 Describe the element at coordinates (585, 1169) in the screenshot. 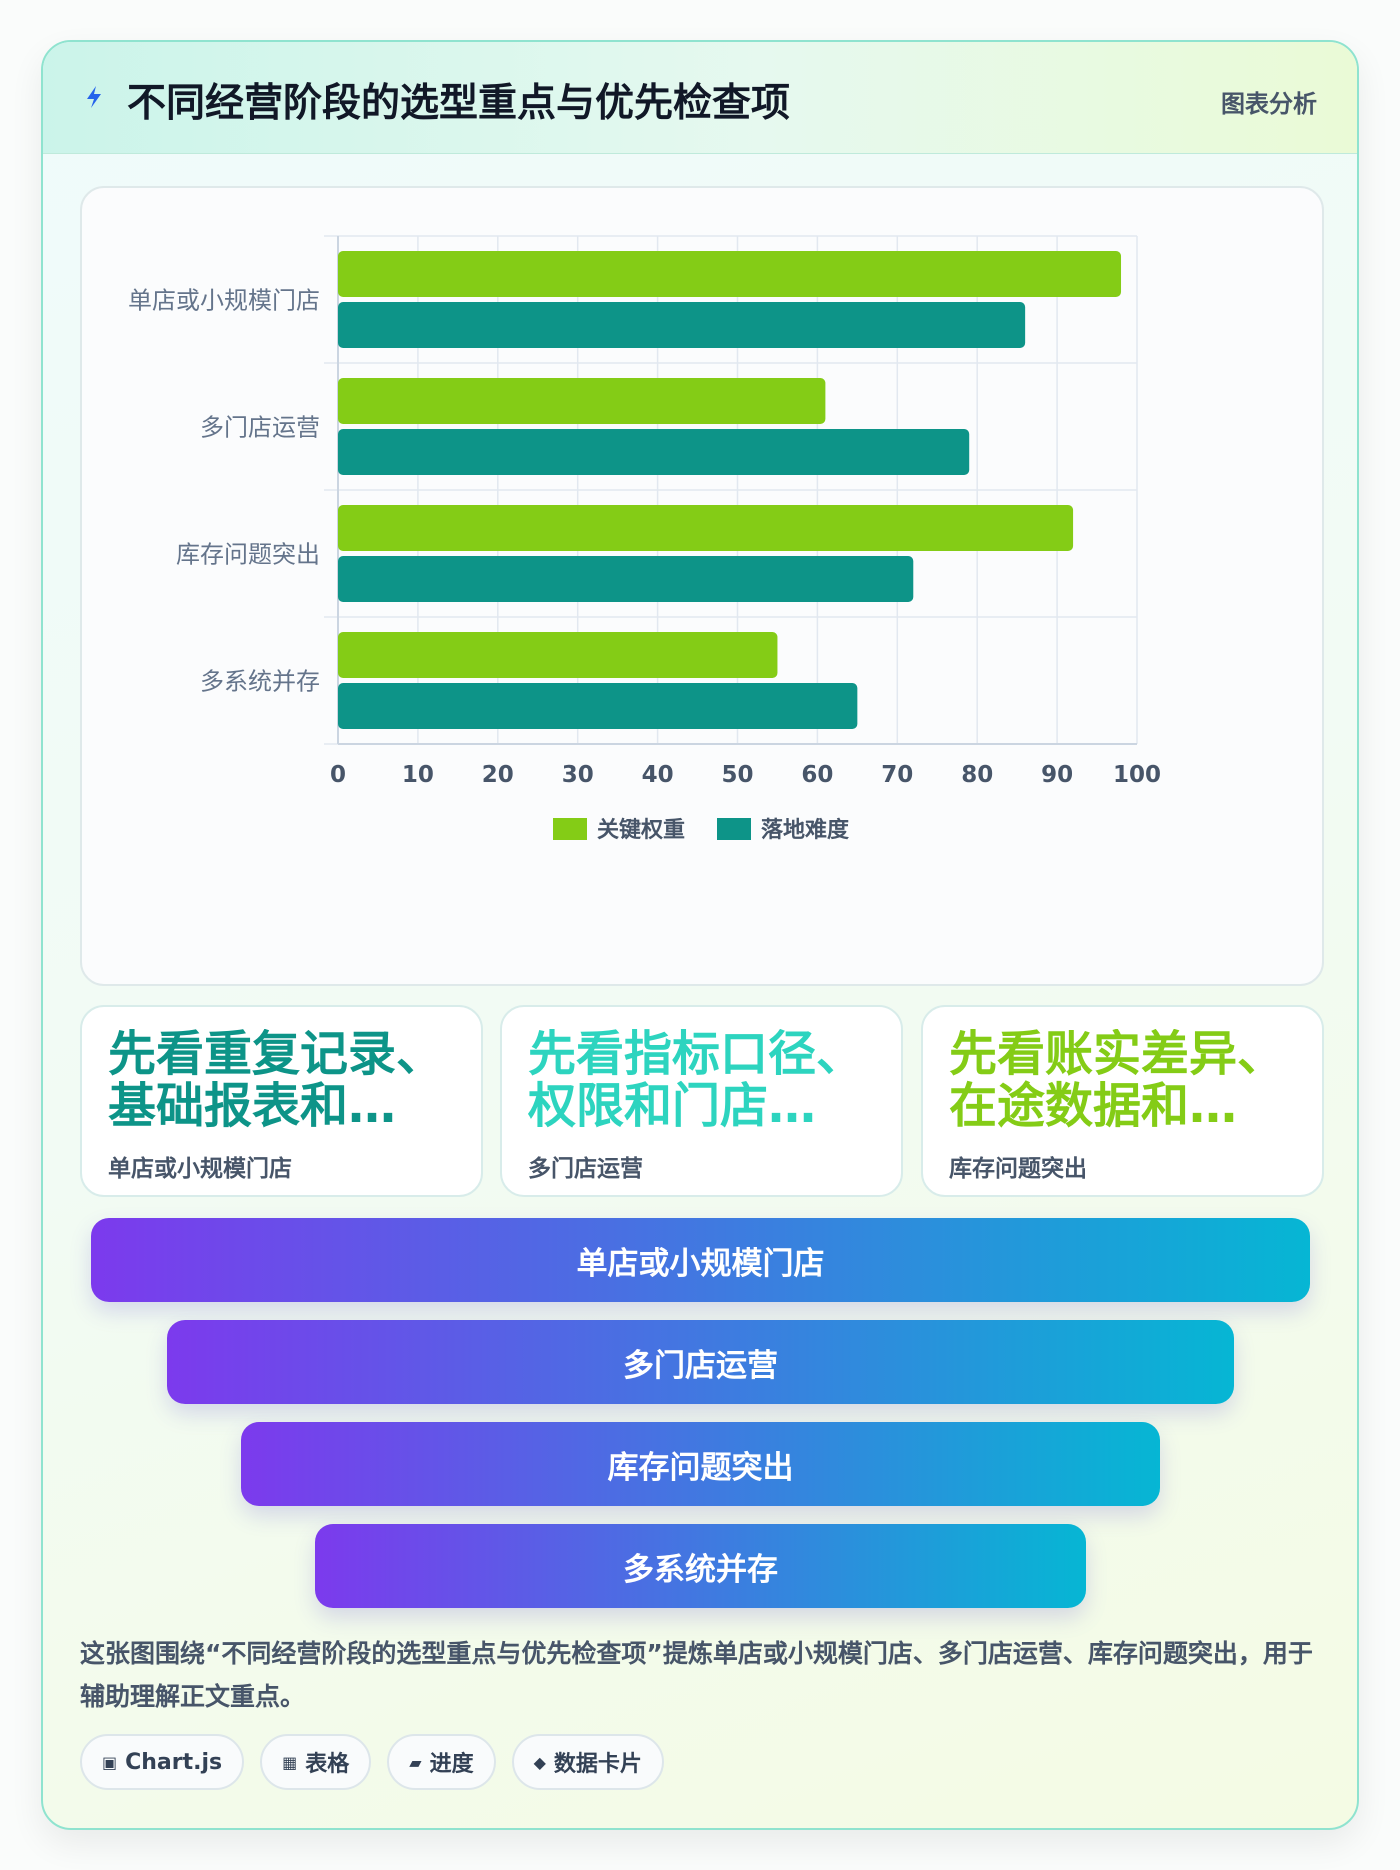

I see `stat-card-label: 多门店运营` at that location.